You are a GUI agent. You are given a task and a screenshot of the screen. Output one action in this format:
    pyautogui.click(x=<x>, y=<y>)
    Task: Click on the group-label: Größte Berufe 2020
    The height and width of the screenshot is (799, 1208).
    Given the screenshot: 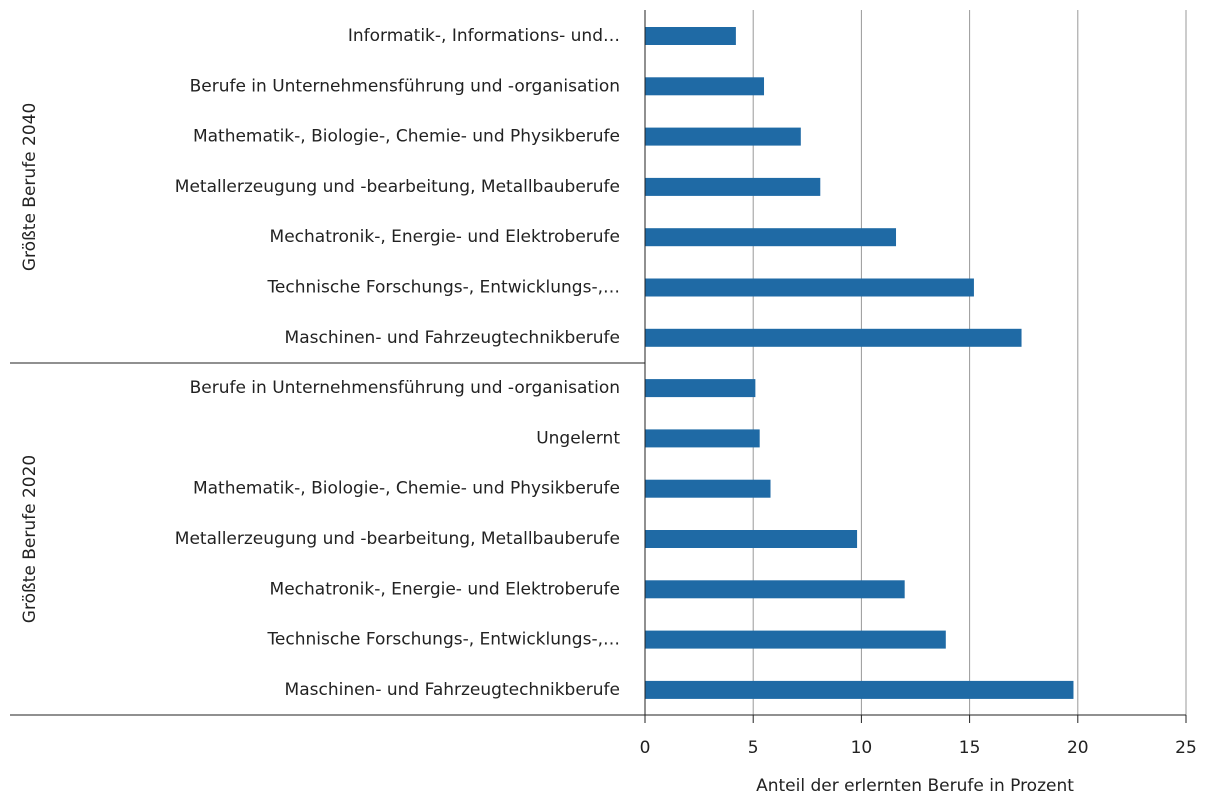 What is the action you would take?
    pyautogui.click(x=30, y=539)
    